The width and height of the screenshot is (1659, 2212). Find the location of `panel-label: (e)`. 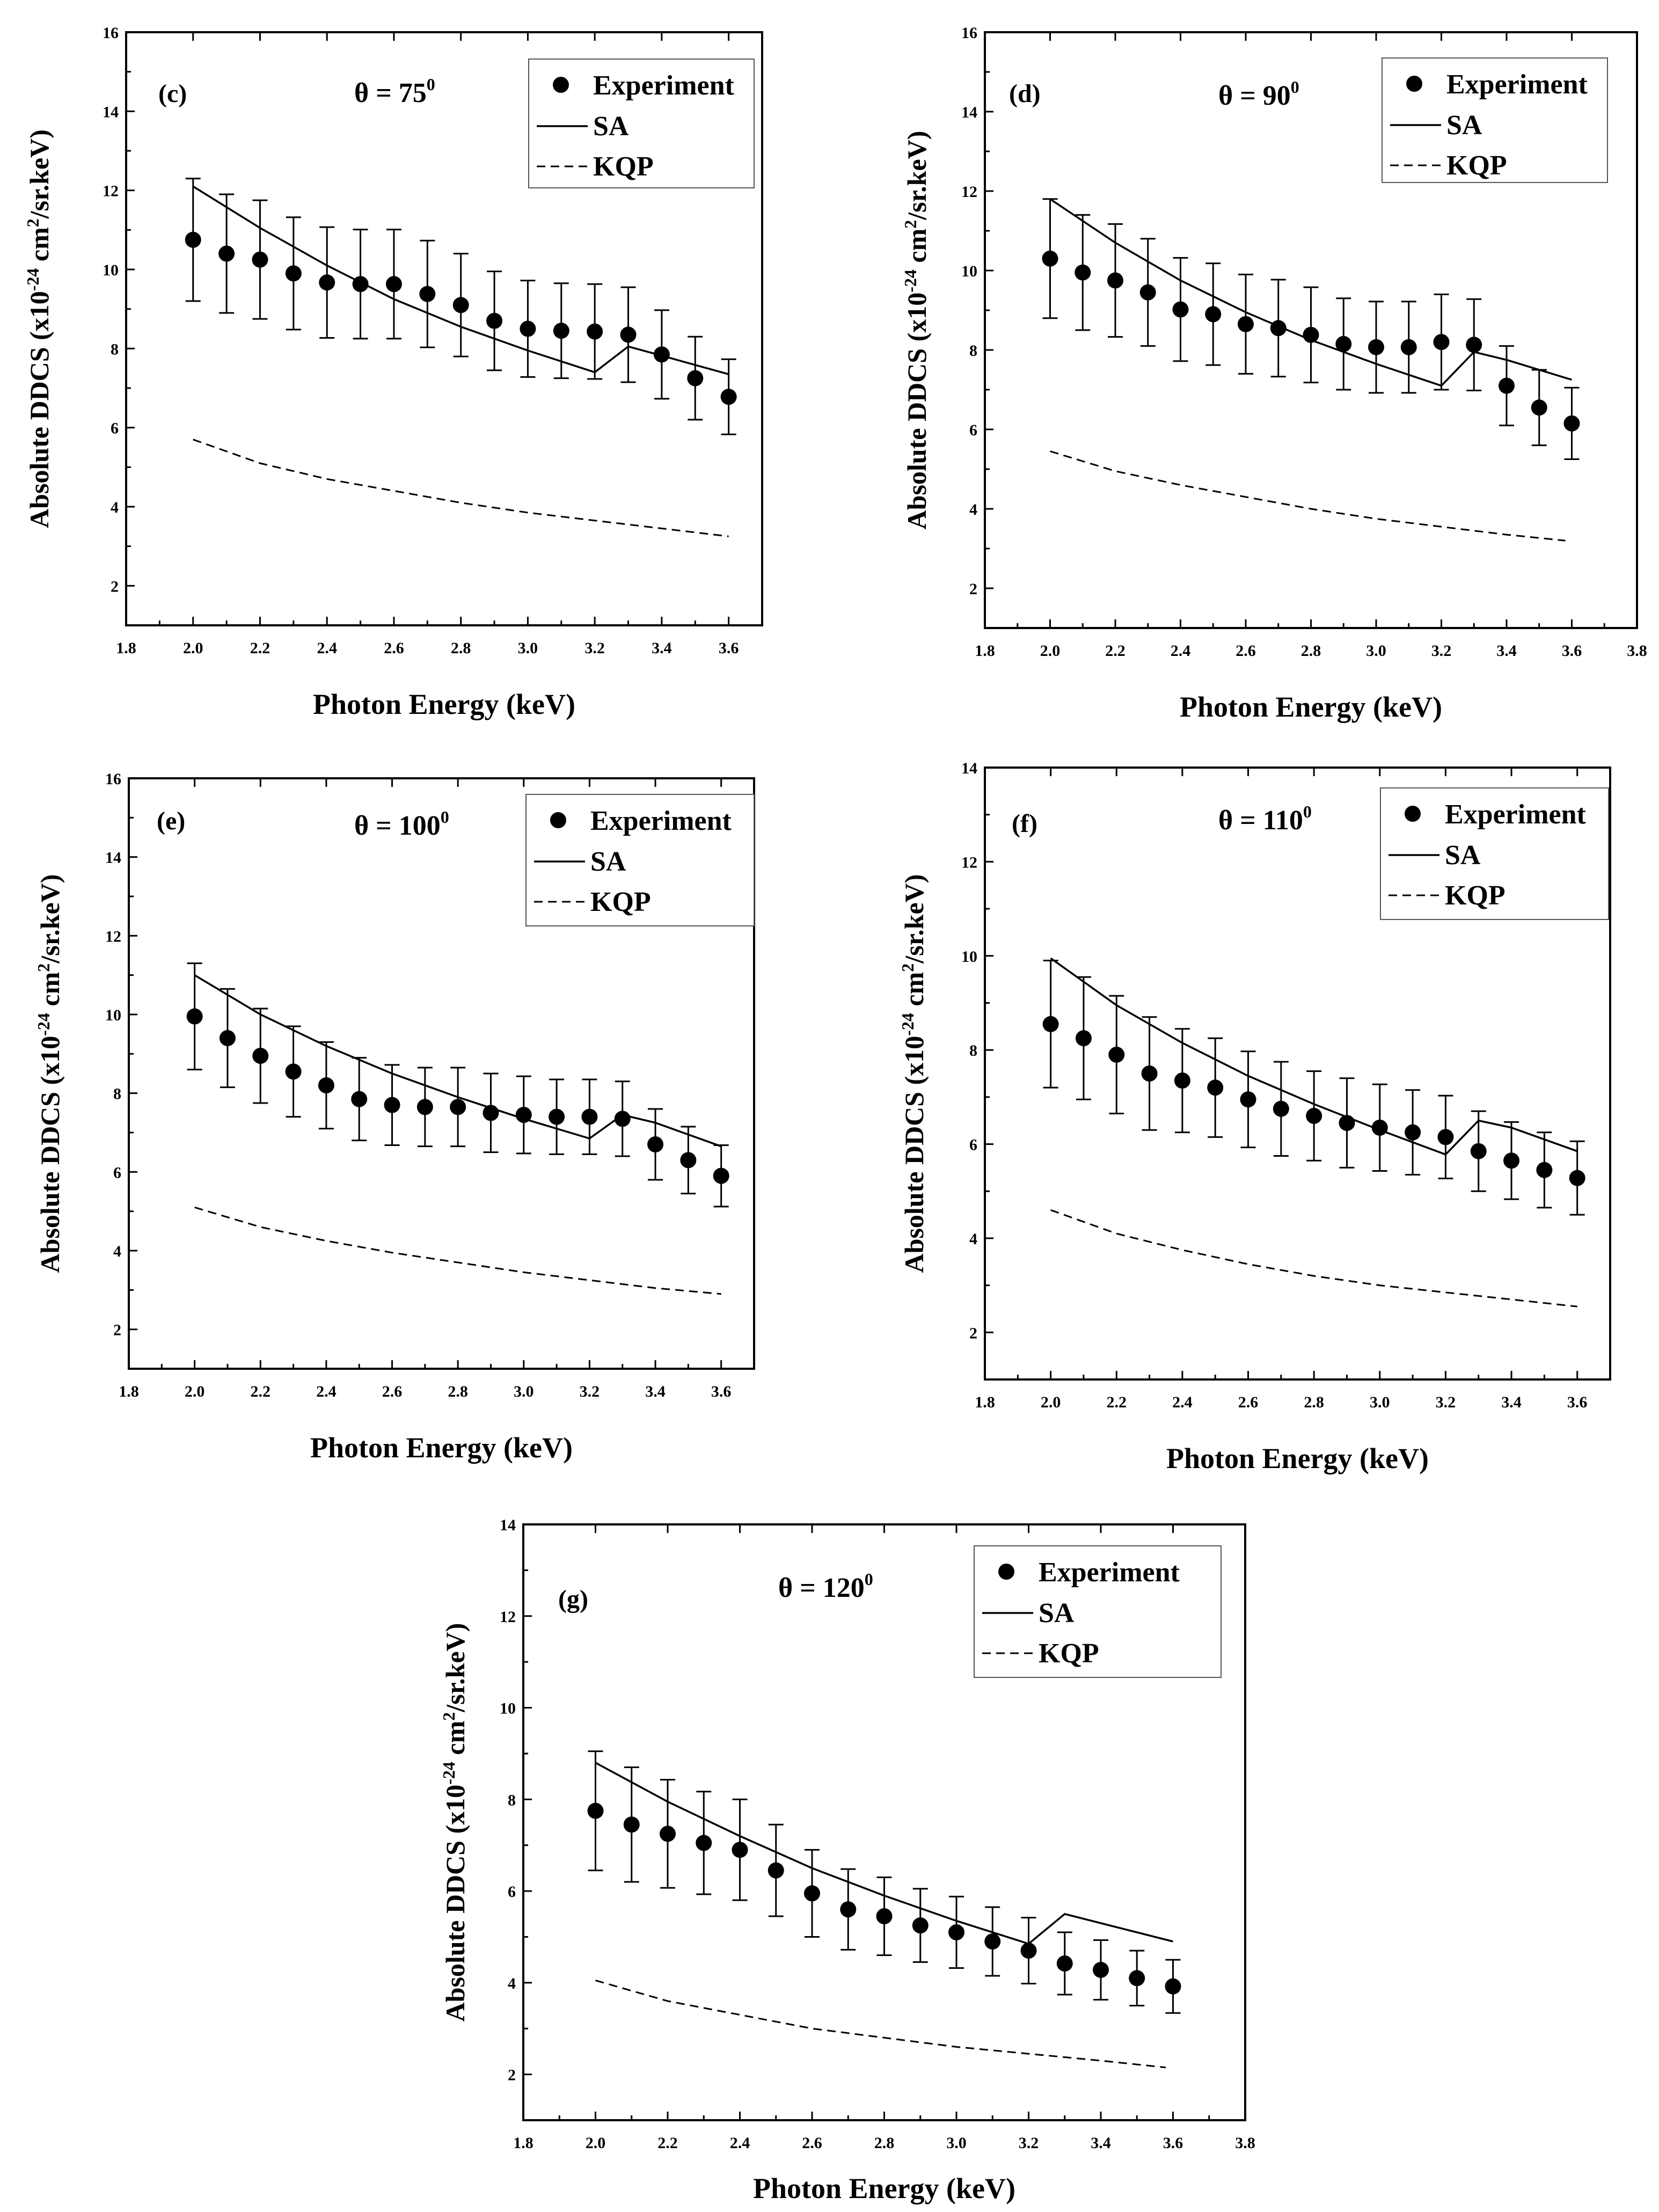

panel-label: (e) is located at coordinates (171, 821).